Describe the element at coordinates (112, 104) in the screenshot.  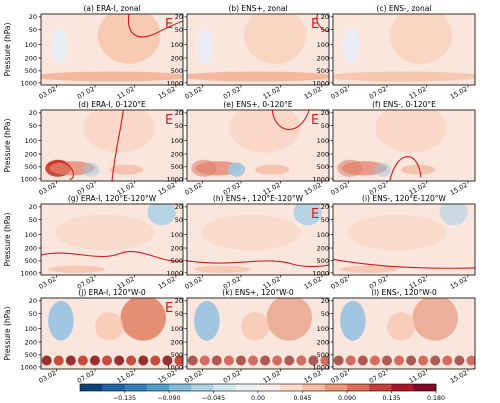
I see `panel-title: (d) ERA-I, 0-120°E` at that location.